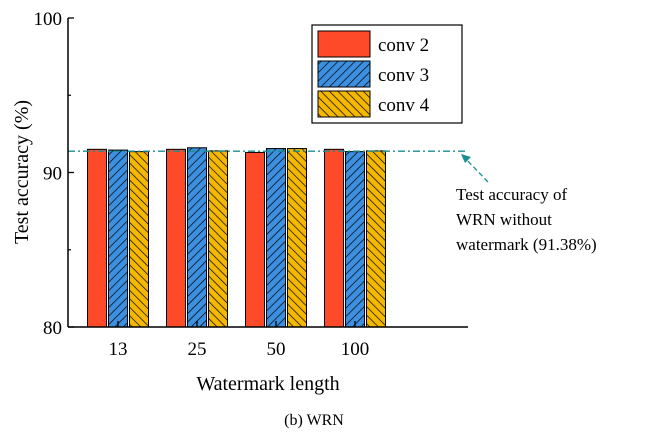  Describe the element at coordinates (276, 349) in the screenshot. I see `x-tick-label: 50` at that location.